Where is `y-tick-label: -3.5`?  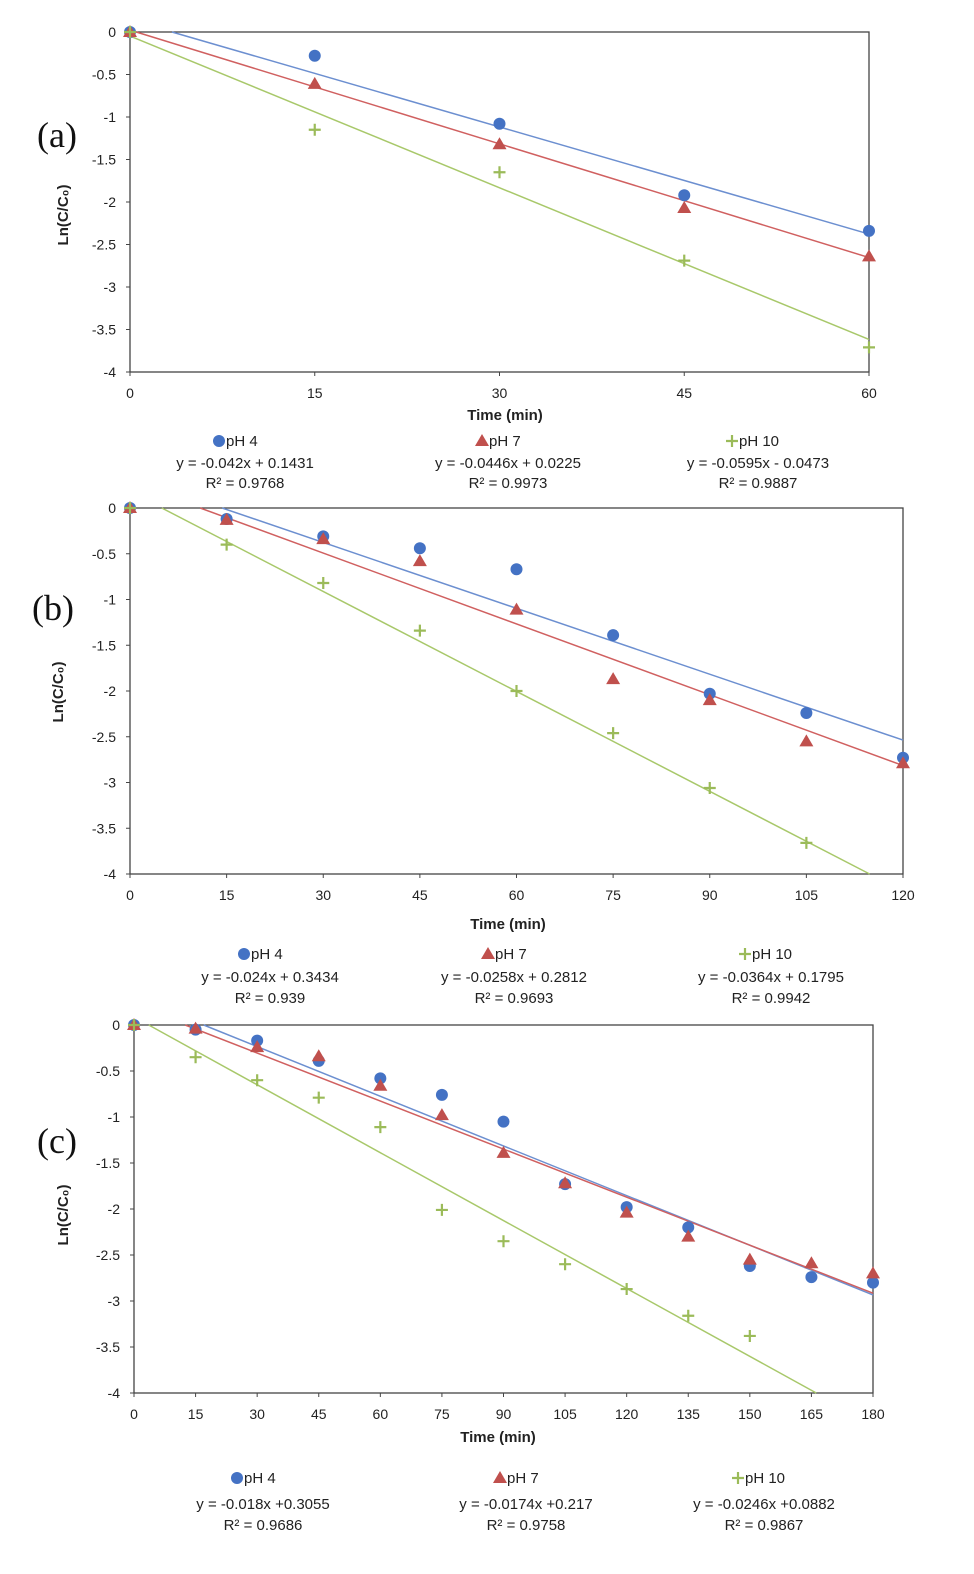
y-tick-label: -3.5 is located at coordinates (108, 1347).